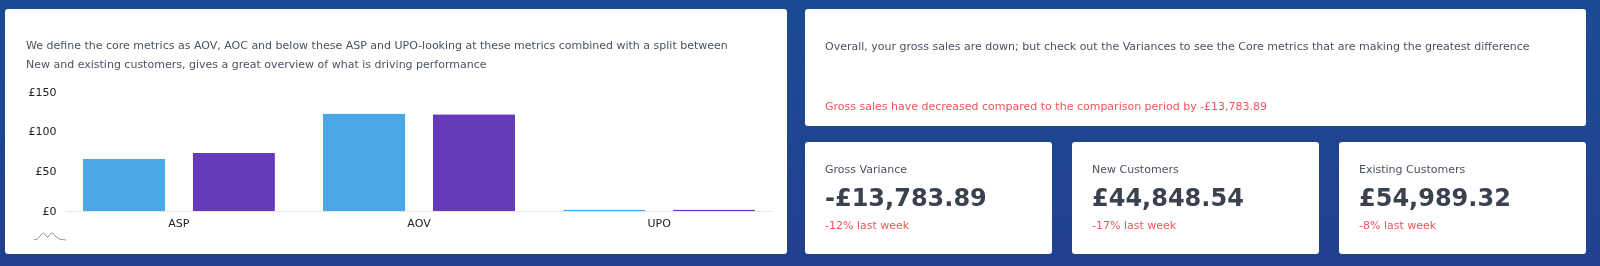 The width and height of the screenshot is (1600, 266). I want to click on text: Gross sales have decreased compared to the comparison period by -£13,783.89, so click(1046, 107).